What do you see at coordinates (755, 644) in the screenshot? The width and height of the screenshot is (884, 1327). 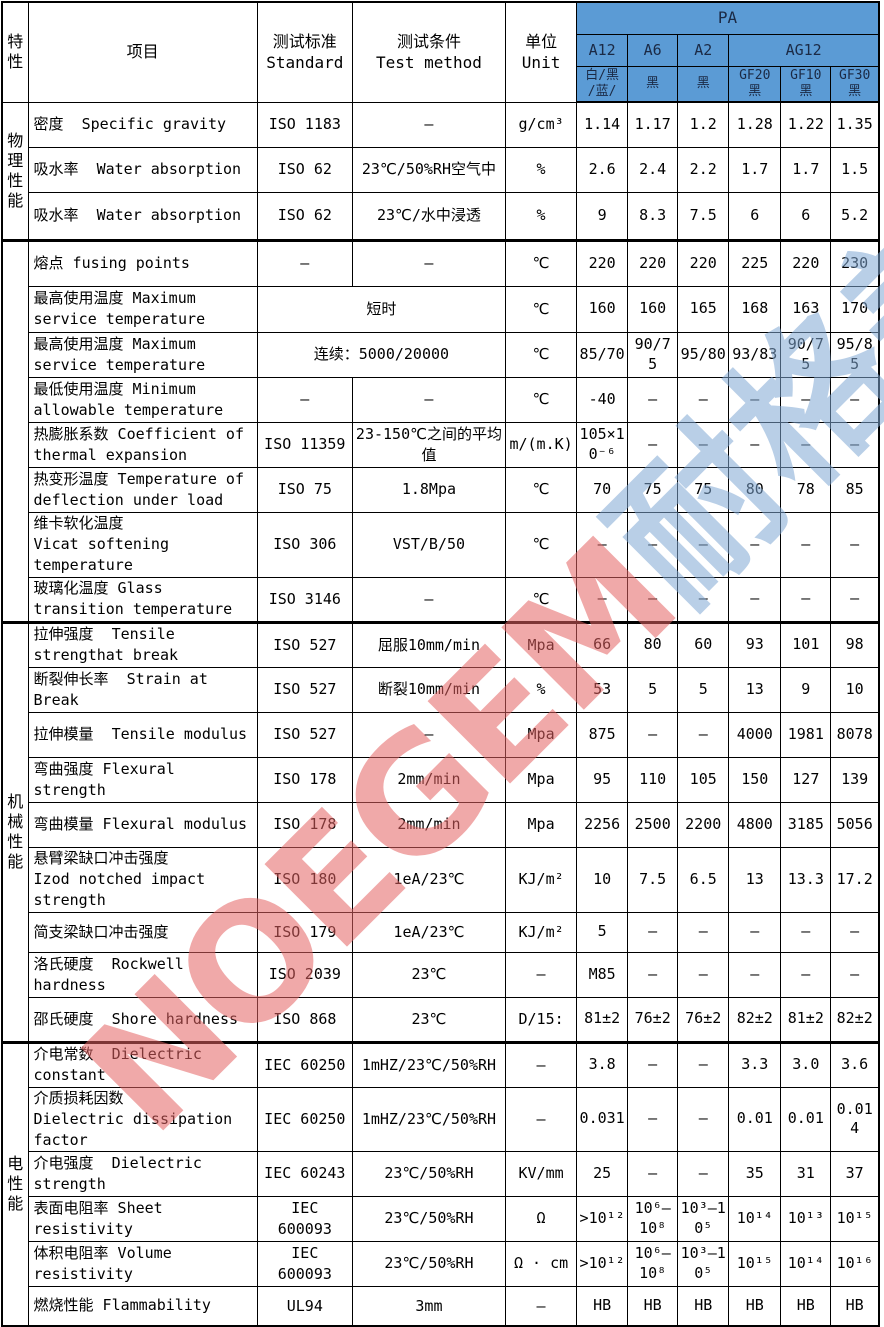 I see `value-cell: 93` at bounding box center [755, 644].